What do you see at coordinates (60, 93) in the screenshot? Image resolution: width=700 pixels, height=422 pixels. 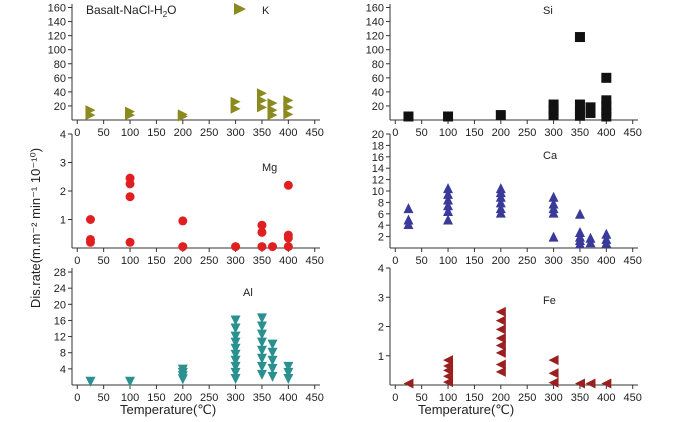 I see `y-tick-label: 40` at bounding box center [60, 93].